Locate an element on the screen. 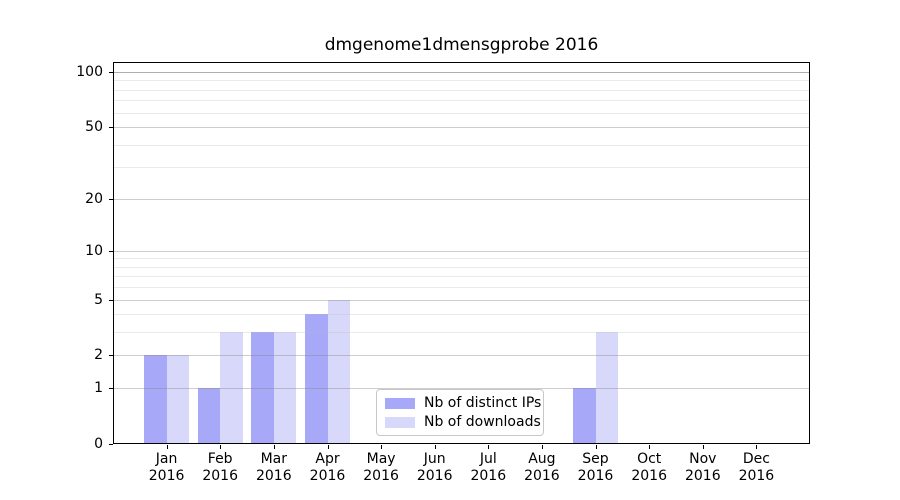  bar-distinct-ips-apr is located at coordinates (316, 379).